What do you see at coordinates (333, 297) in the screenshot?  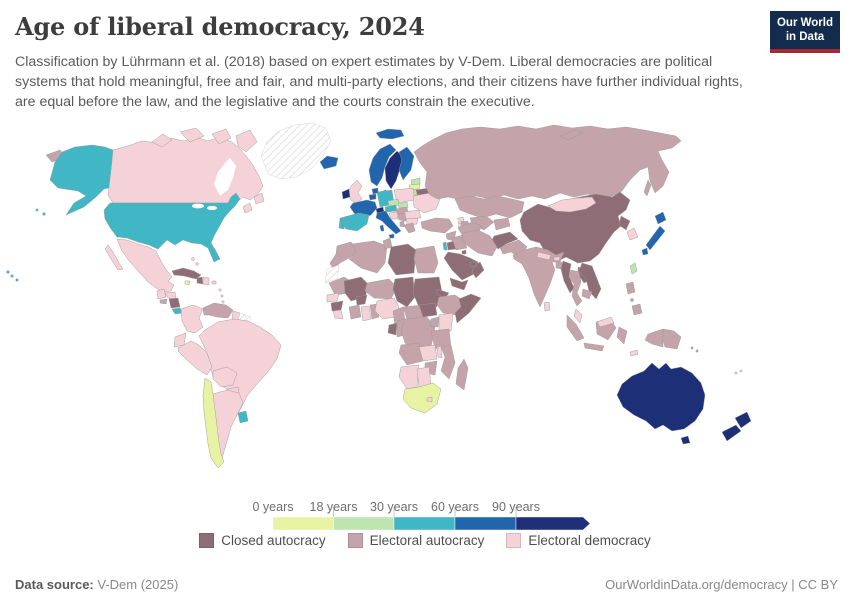 I see `country-senegal` at bounding box center [333, 297].